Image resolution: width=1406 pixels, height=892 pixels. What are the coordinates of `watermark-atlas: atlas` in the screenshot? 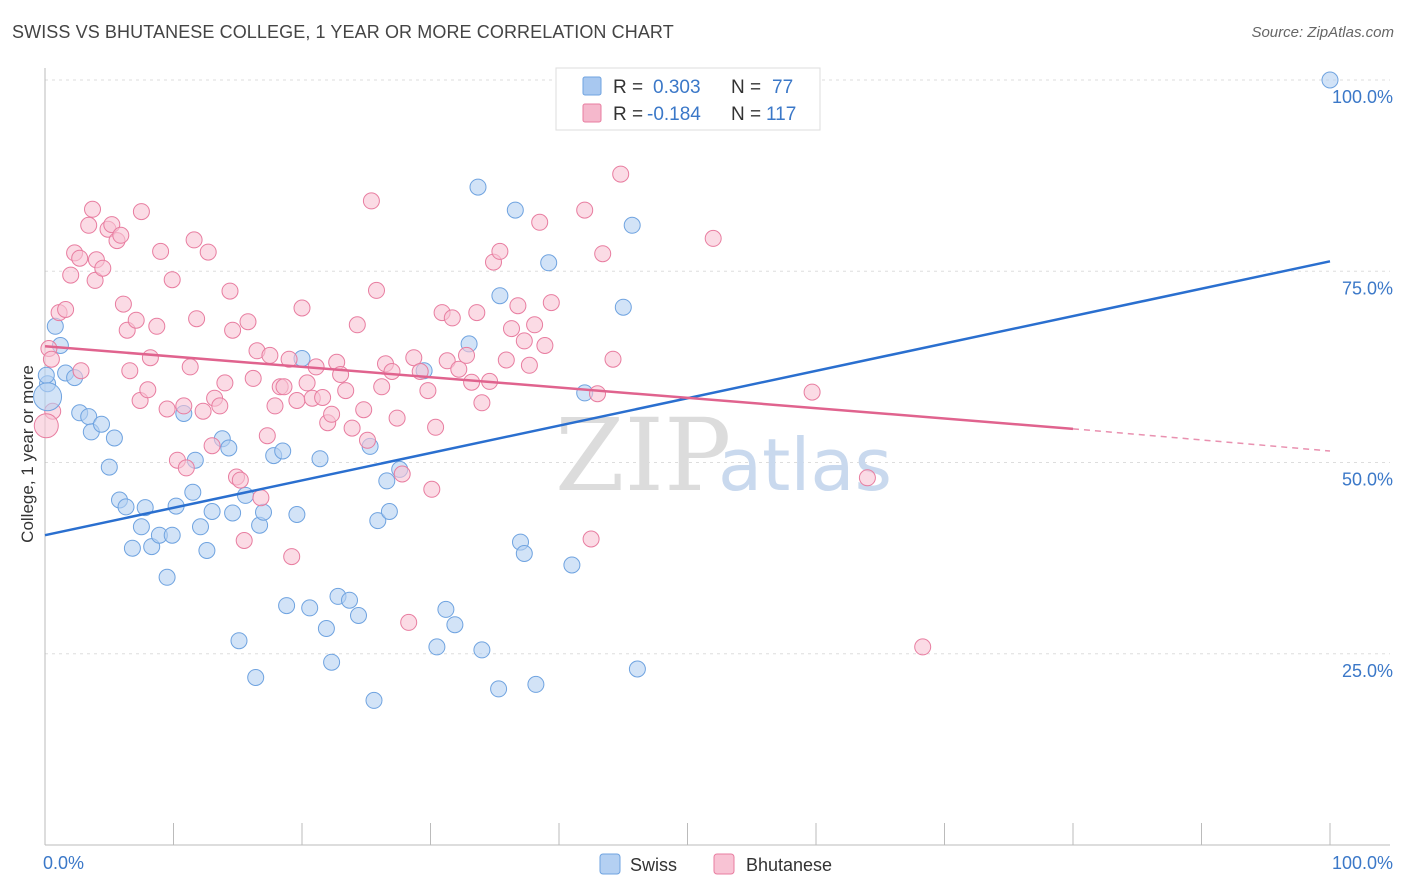 It's located at (805, 465).